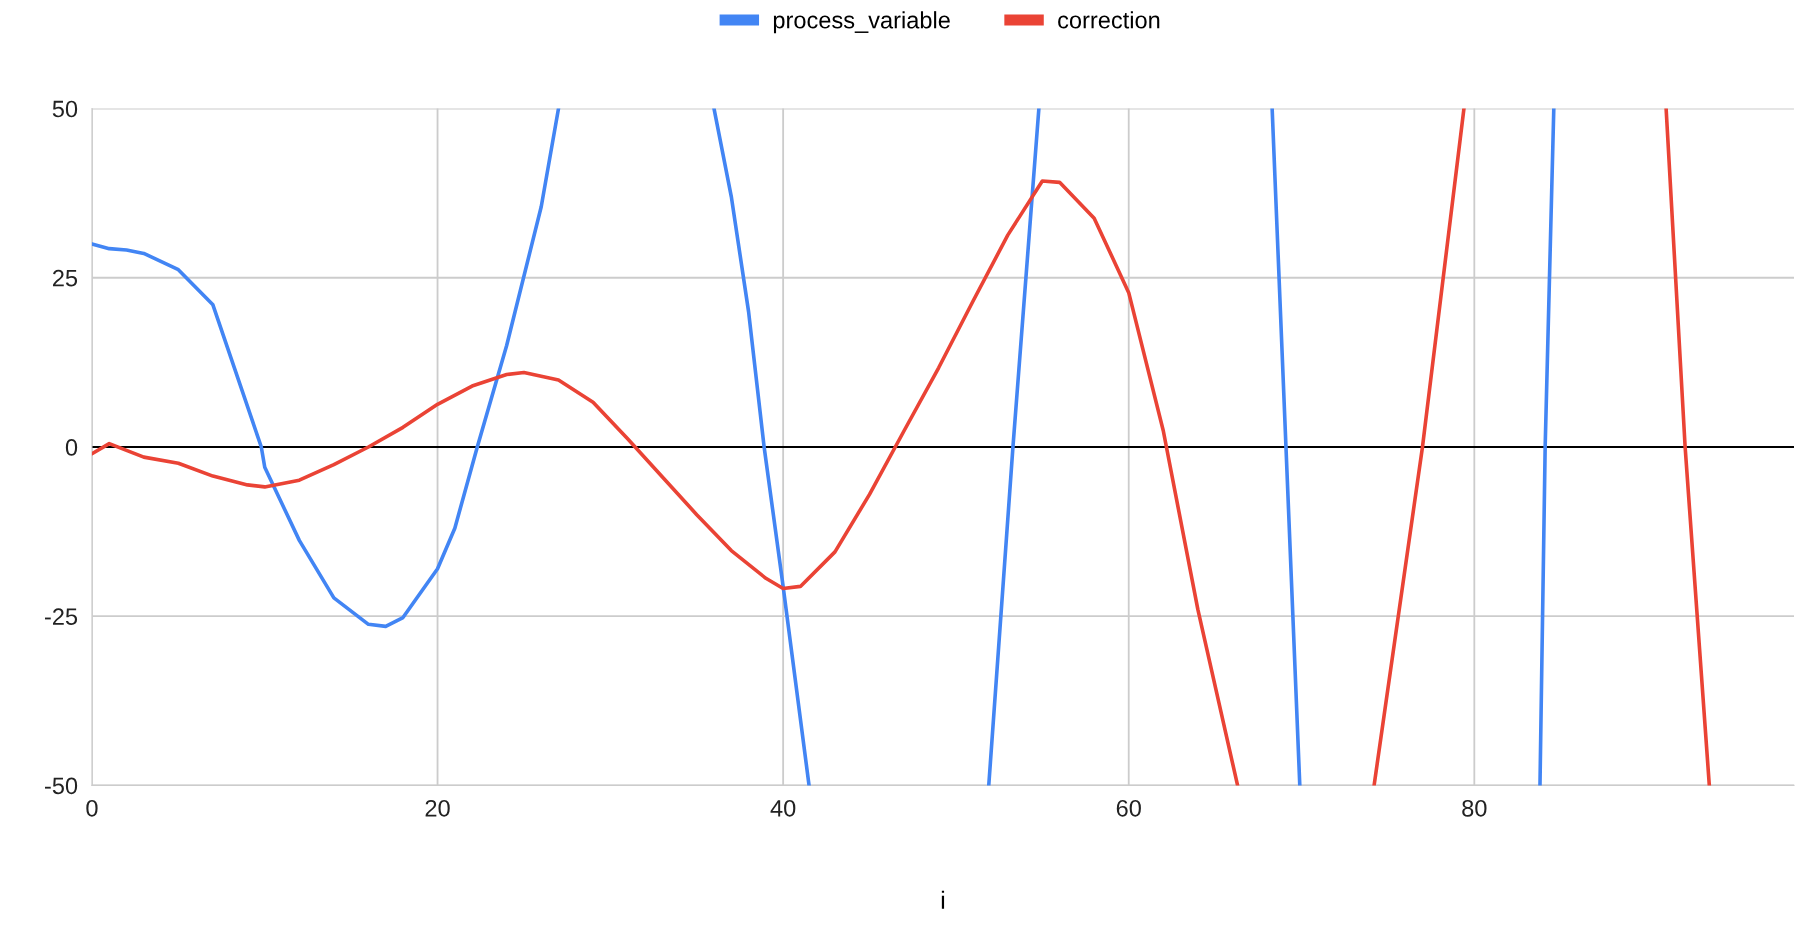 The width and height of the screenshot is (1803, 944). I want to click on x-tick-label: 80, so click(1474, 808).